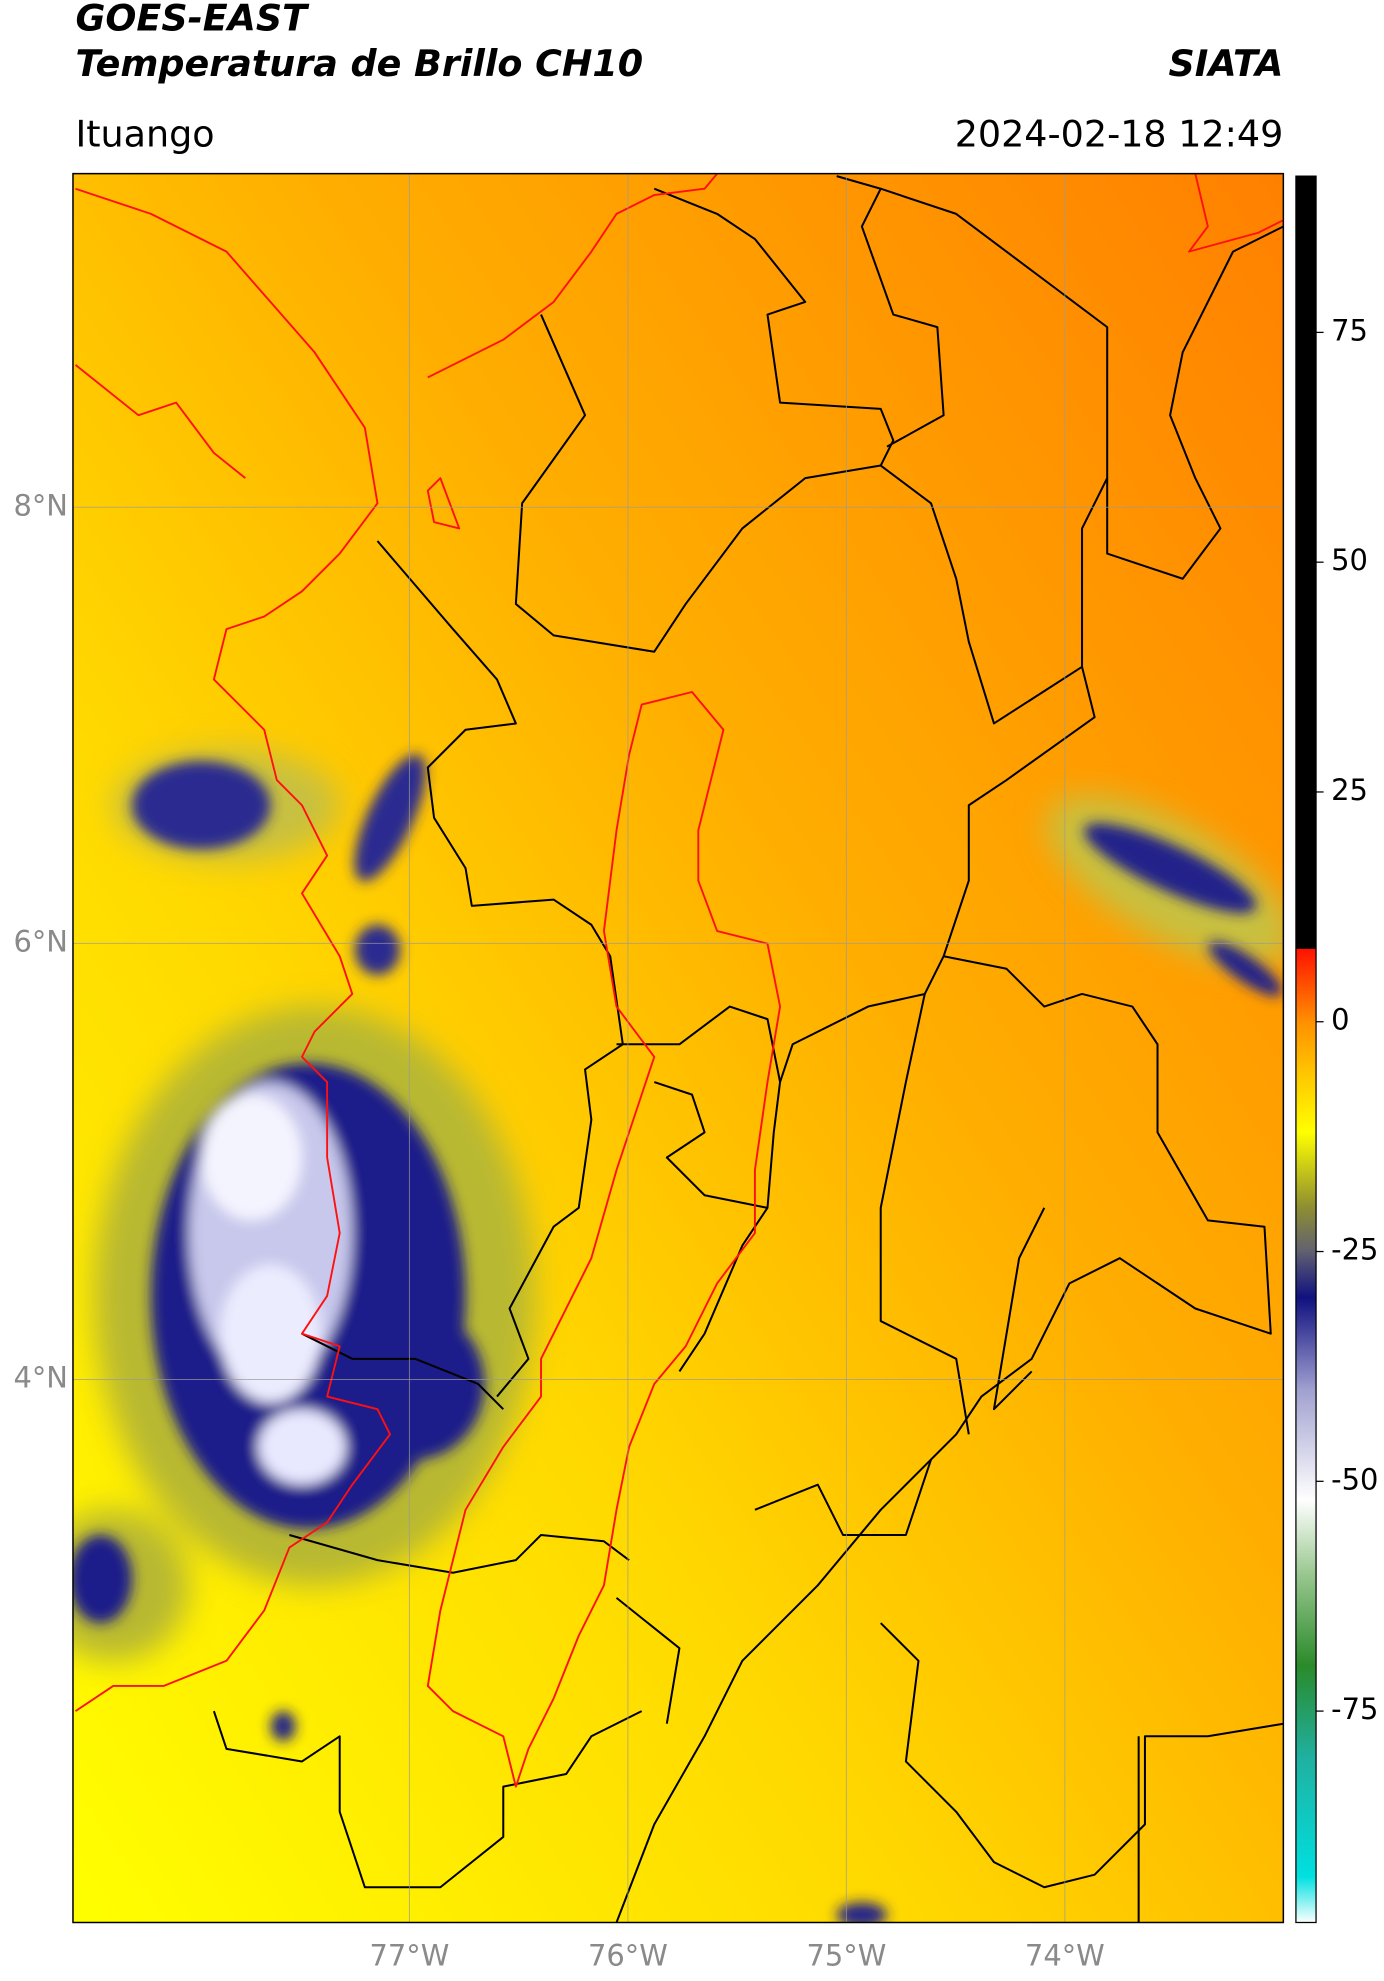  Describe the element at coordinates (1349, 330) in the screenshot. I see `colorbar-tick-label: 75` at that location.